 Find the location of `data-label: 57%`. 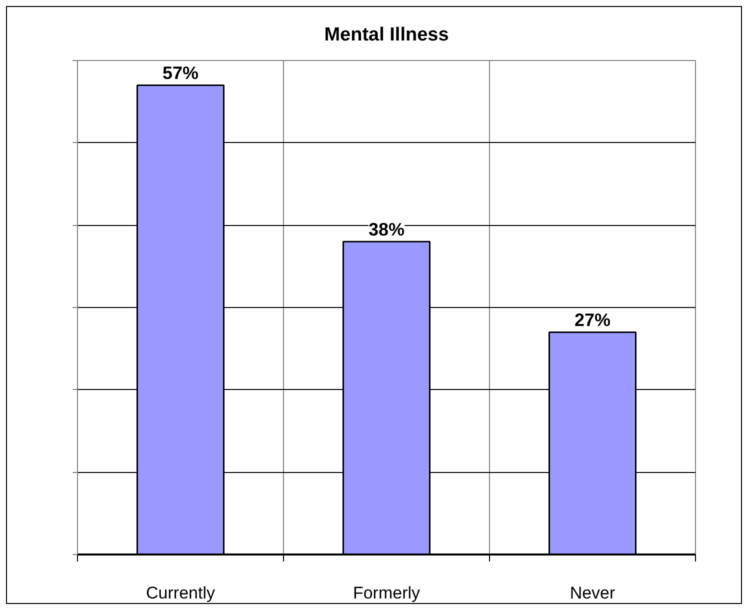

data-label: 57% is located at coordinates (180, 73).